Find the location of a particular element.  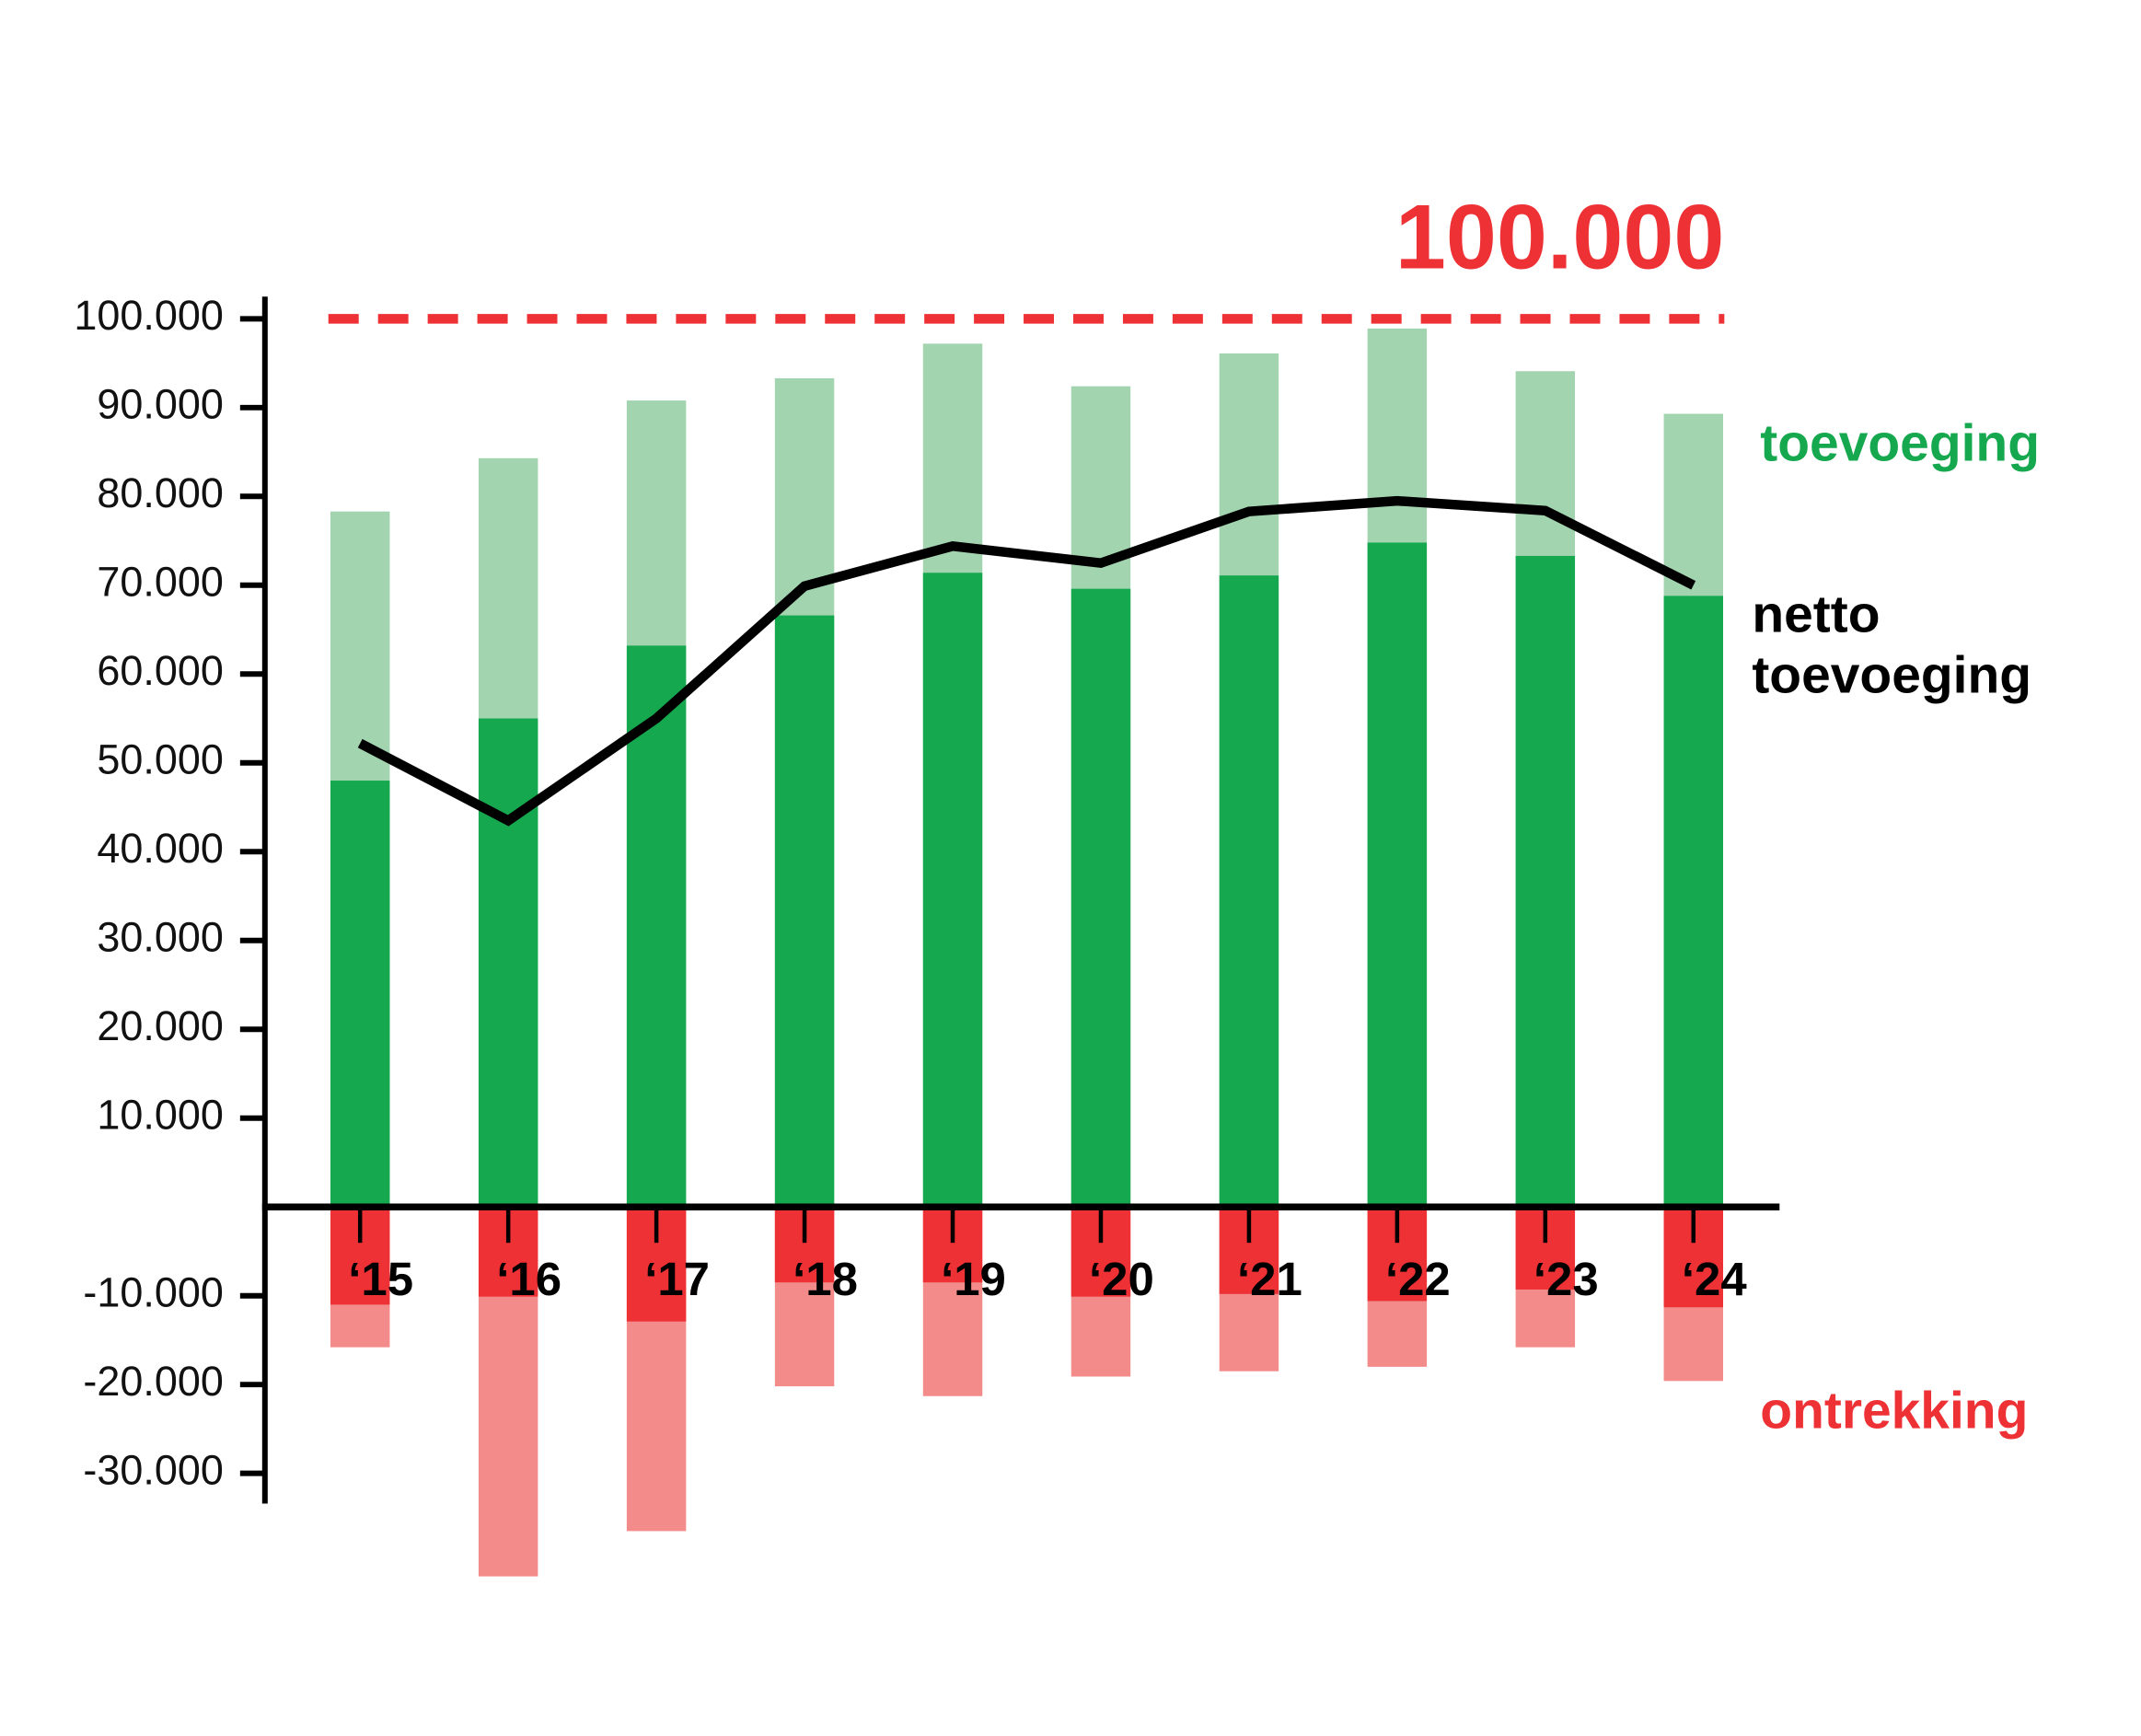

line is located at coordinates (1026, 661).